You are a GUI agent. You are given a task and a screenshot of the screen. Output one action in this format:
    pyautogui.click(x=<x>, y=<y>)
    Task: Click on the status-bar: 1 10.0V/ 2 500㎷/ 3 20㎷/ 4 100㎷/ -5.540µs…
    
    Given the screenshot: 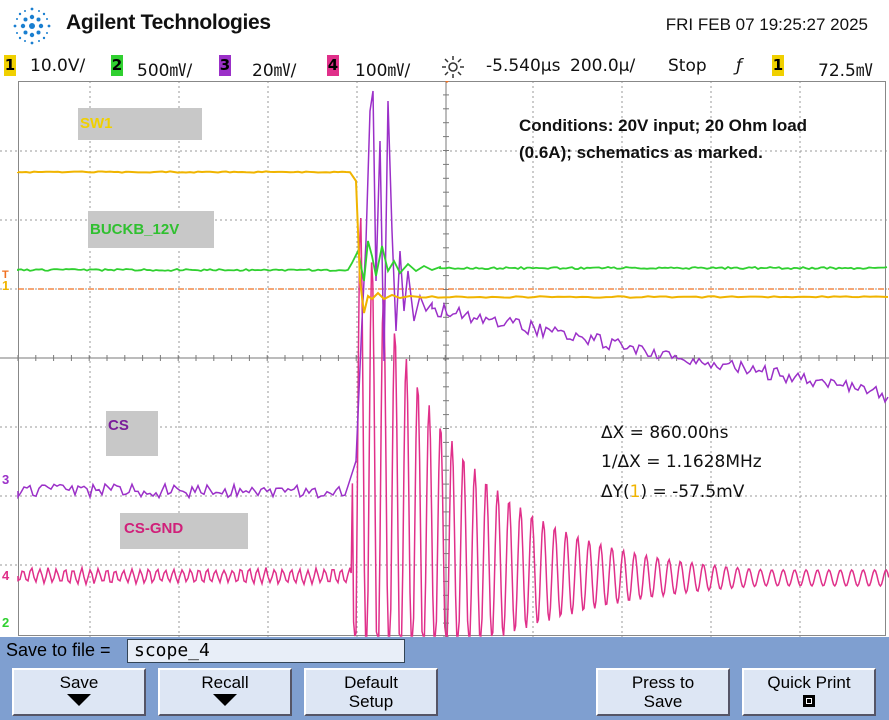 What is the action you would take?
    pyautogui.click(x=444, y=66)
    